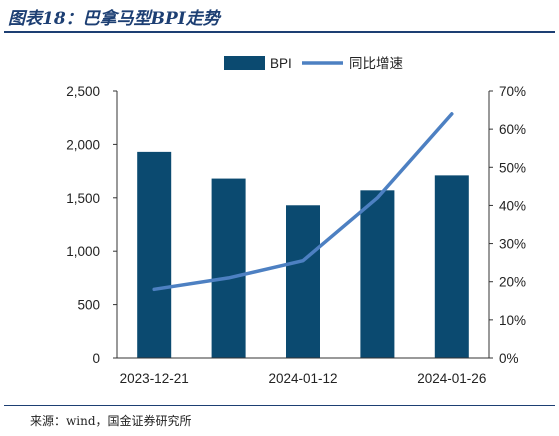  What do you see at coordinates (281, 63) in the screenshot?
I see `legend-label-bpi: BPI` at bounding box center [281, 63].